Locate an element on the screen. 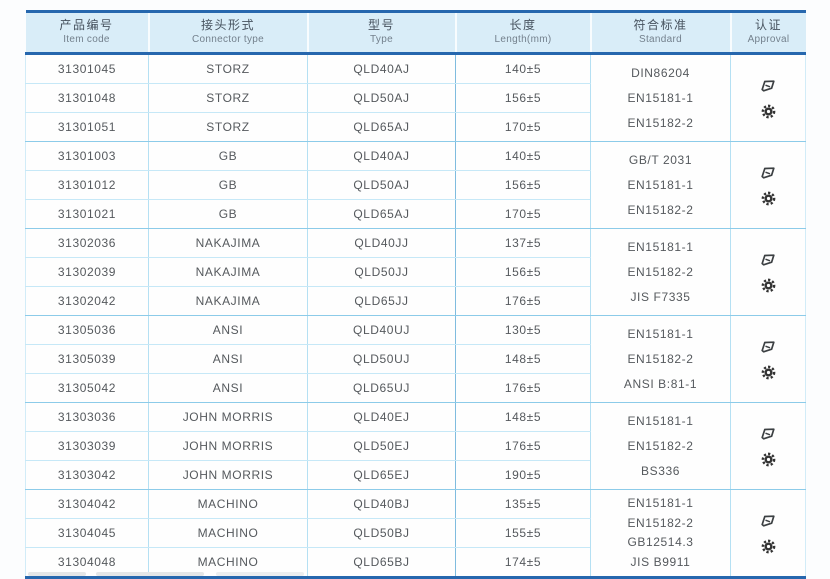 Image resolution: width=830 pixels, height=579 pixels. table-row: 31303042 JOHN MORRIS QLD65EJ 190±5 is located at coordinates (415, 475).